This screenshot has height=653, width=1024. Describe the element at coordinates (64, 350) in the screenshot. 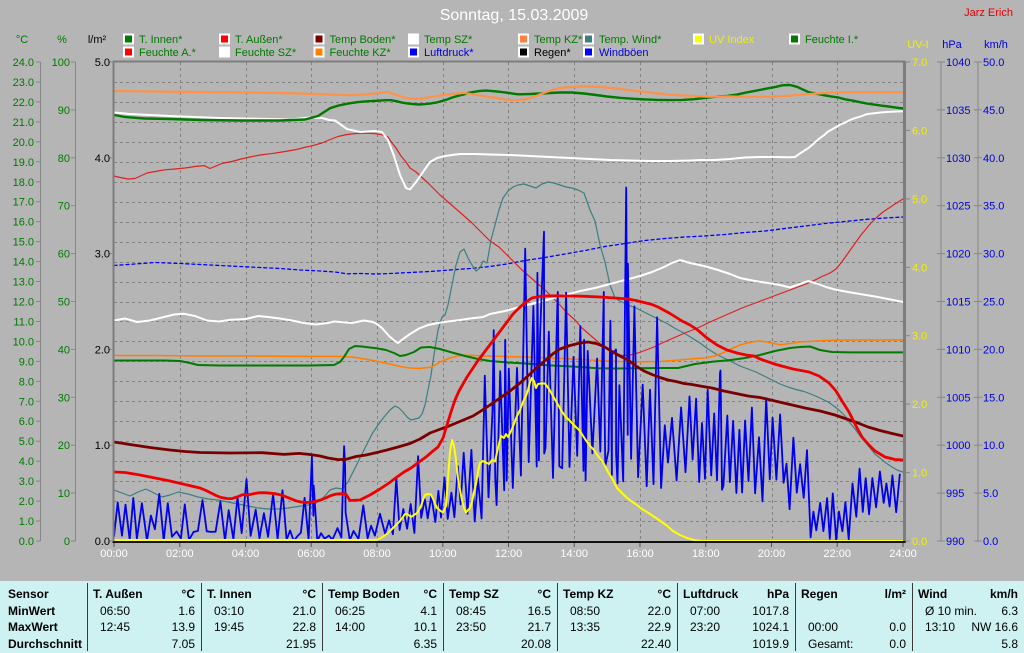

I see `svg-text: 40` at that location.